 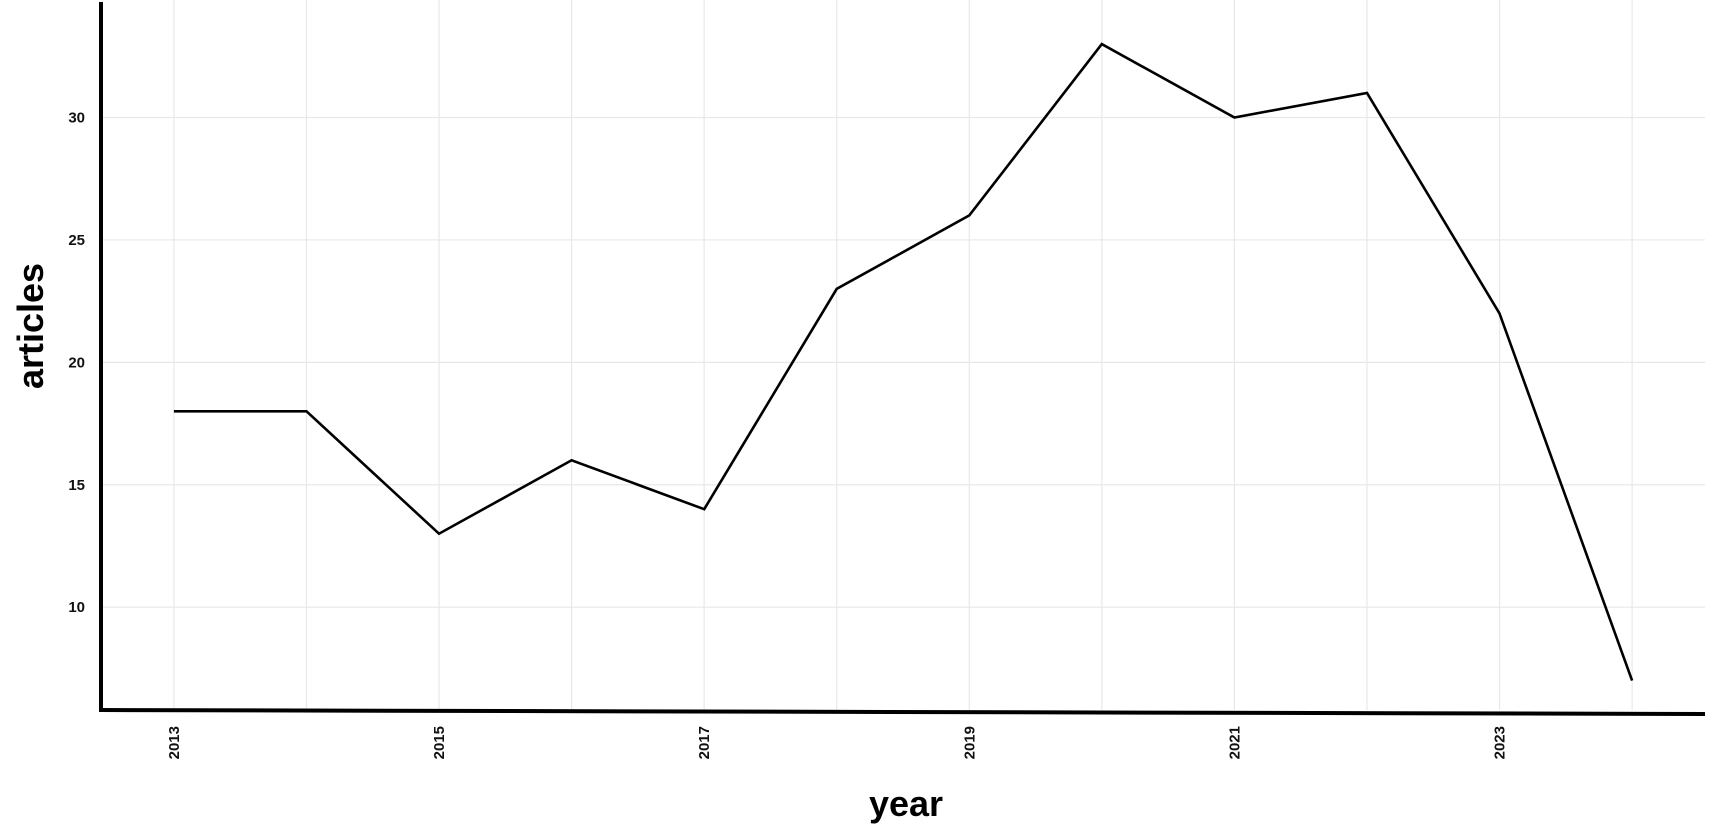 What do you see at coordinates (76, 607) in the screenshot?
I see `y-tick-label: 10` at bounding box center [76, 607].